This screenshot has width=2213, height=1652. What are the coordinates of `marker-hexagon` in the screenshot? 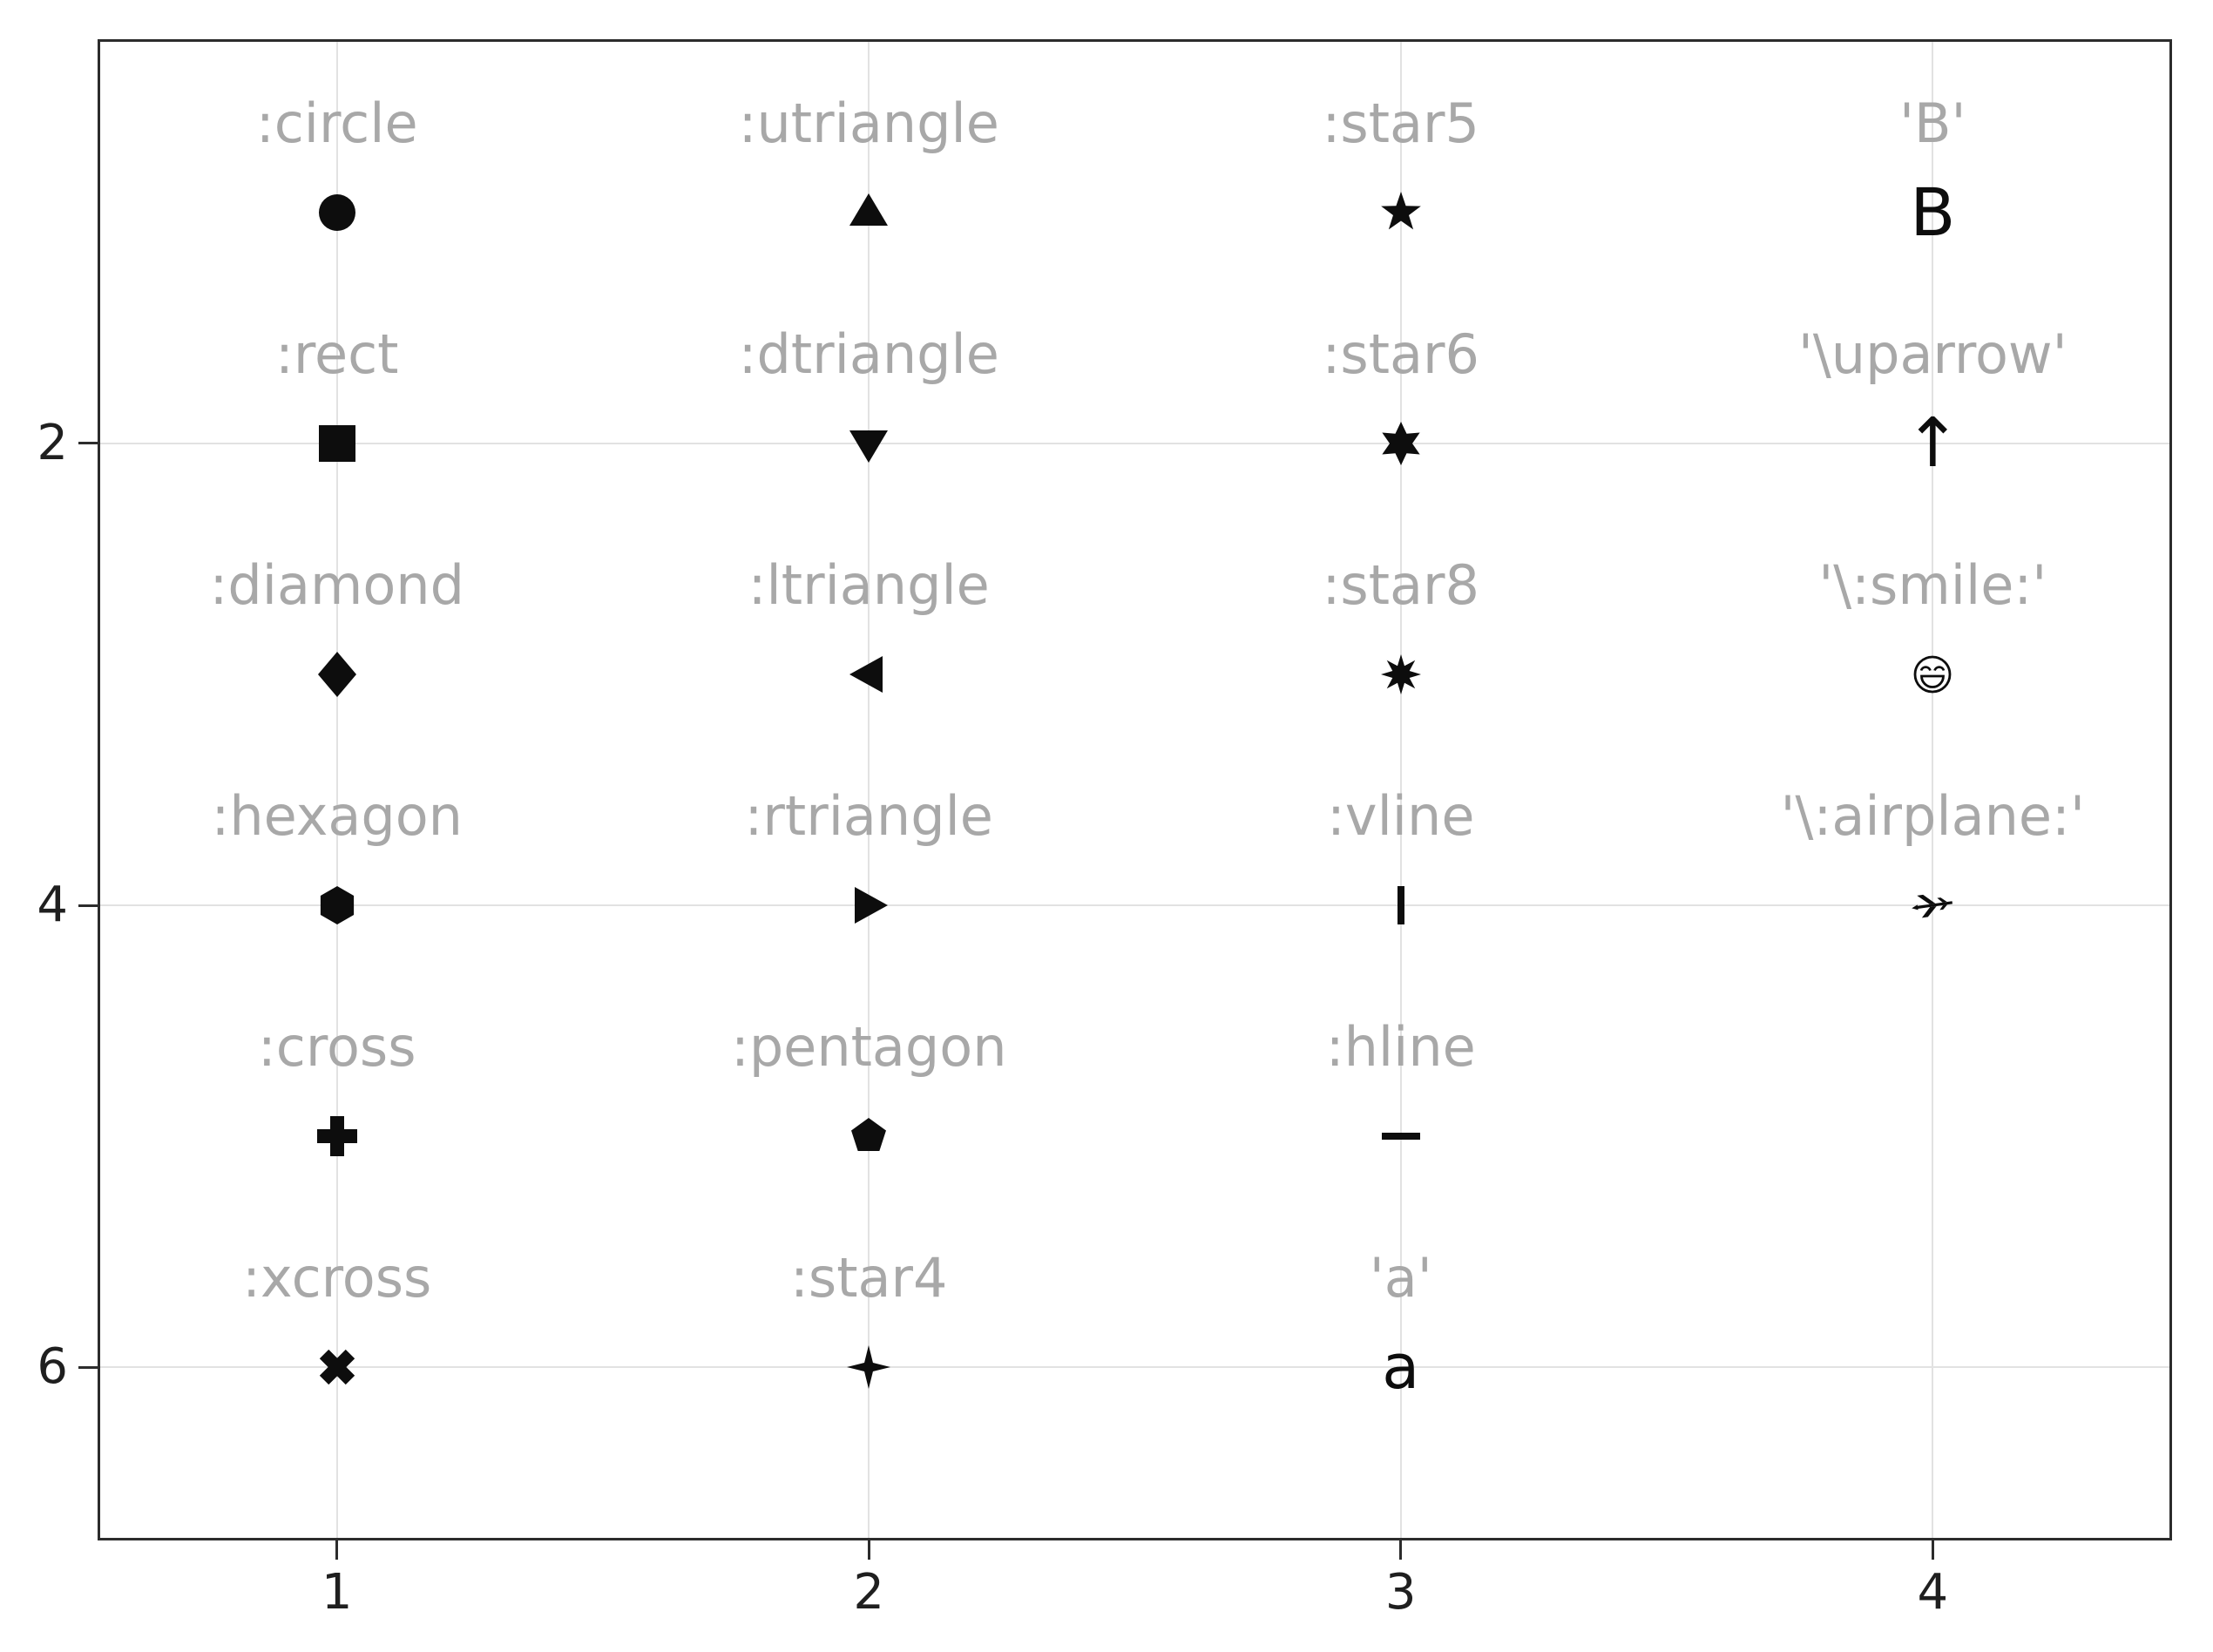 It's located at (337, 906).